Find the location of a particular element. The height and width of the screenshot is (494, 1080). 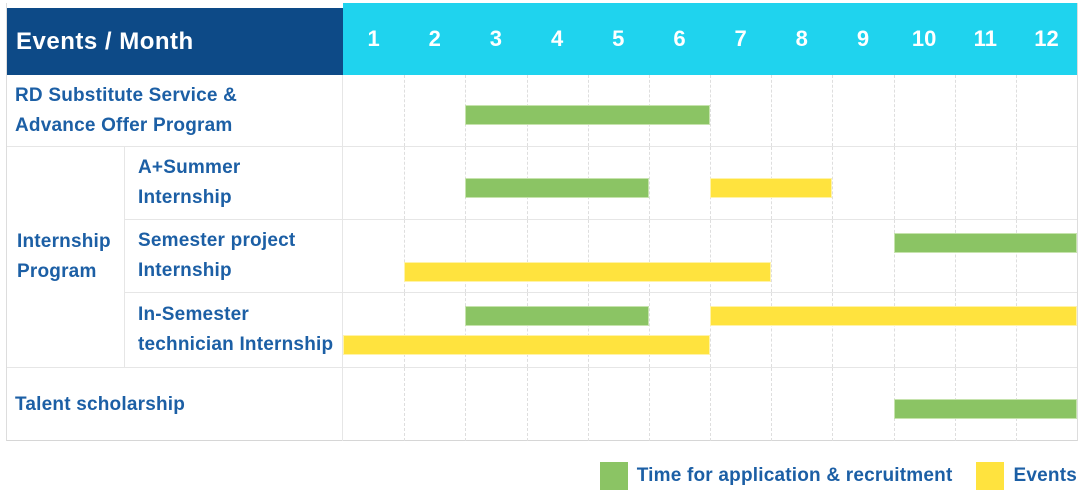

row-label: Semester project Internship is located at coordinates (233, 256).